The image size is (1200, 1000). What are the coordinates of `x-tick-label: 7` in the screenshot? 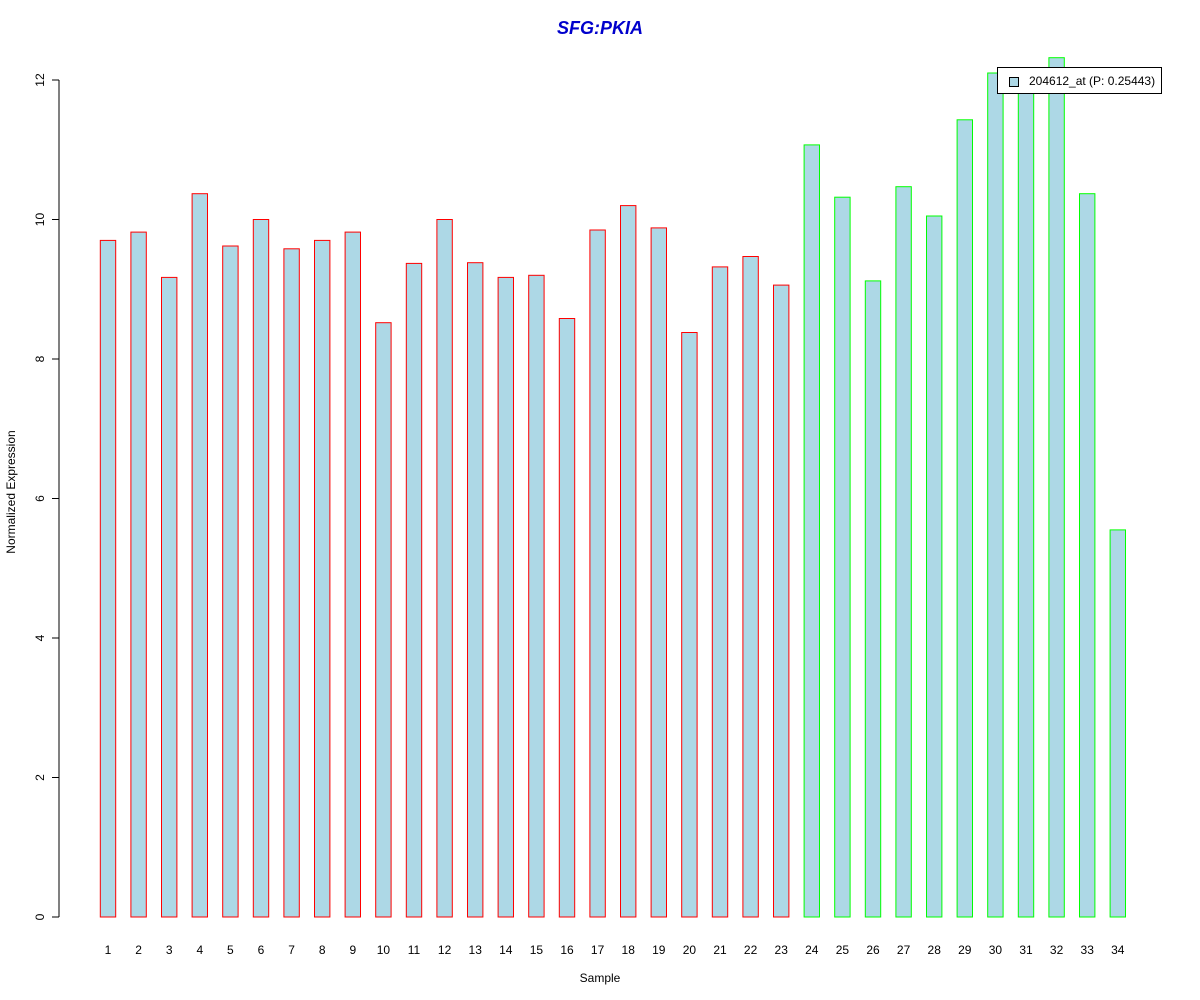 It's located at (291, 950).